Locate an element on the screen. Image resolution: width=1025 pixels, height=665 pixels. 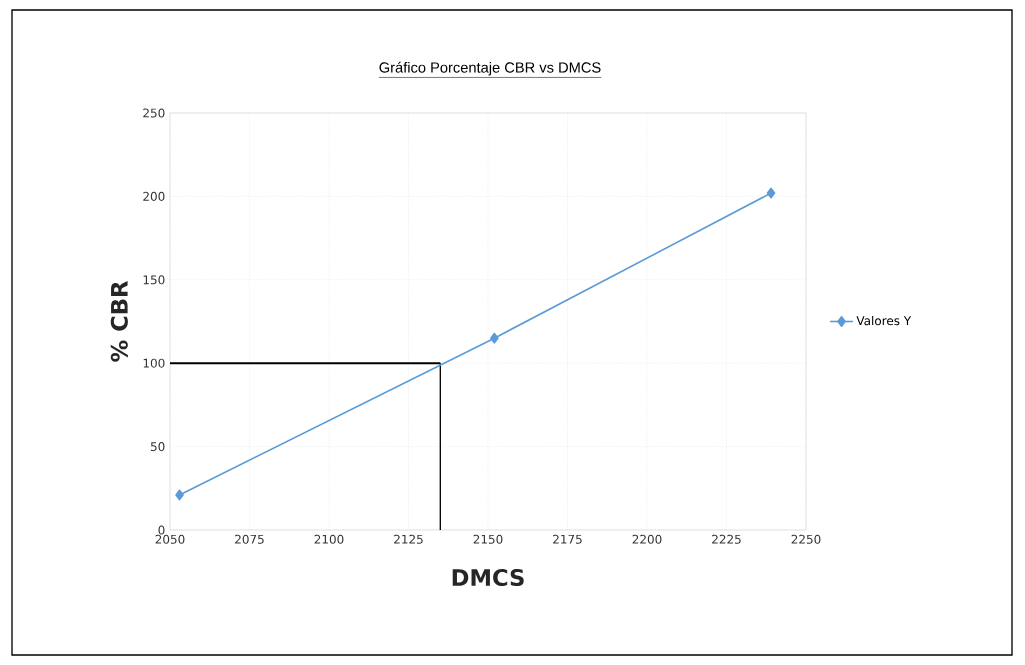
x-tick-label: 2100 is located at coordinates (329, 539).